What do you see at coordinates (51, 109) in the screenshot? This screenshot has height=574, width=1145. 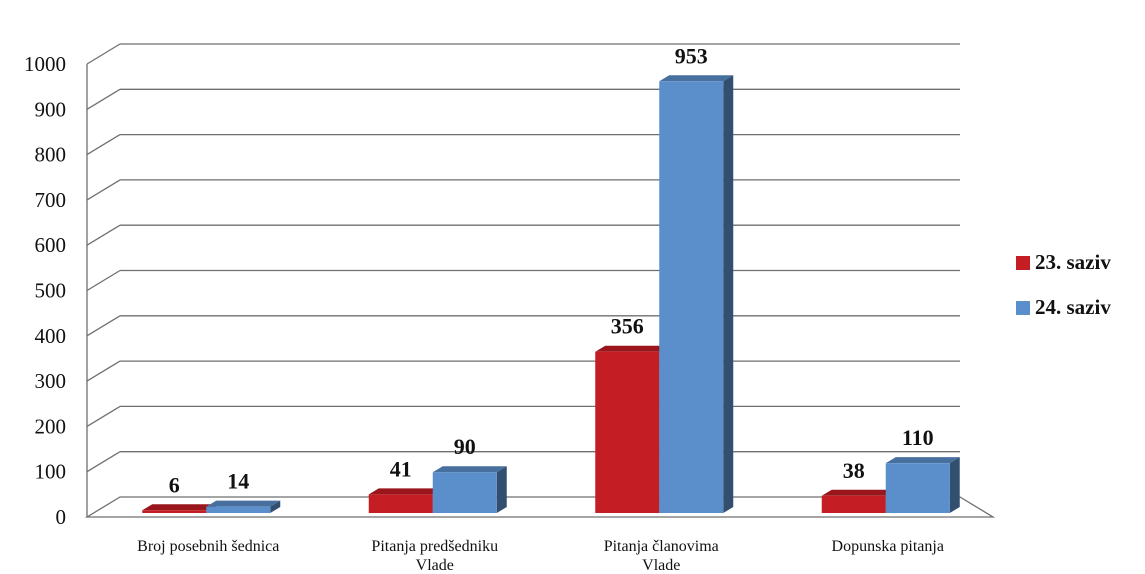 I see `y-tick-label-900: 900` at bounding box center [51, 109].